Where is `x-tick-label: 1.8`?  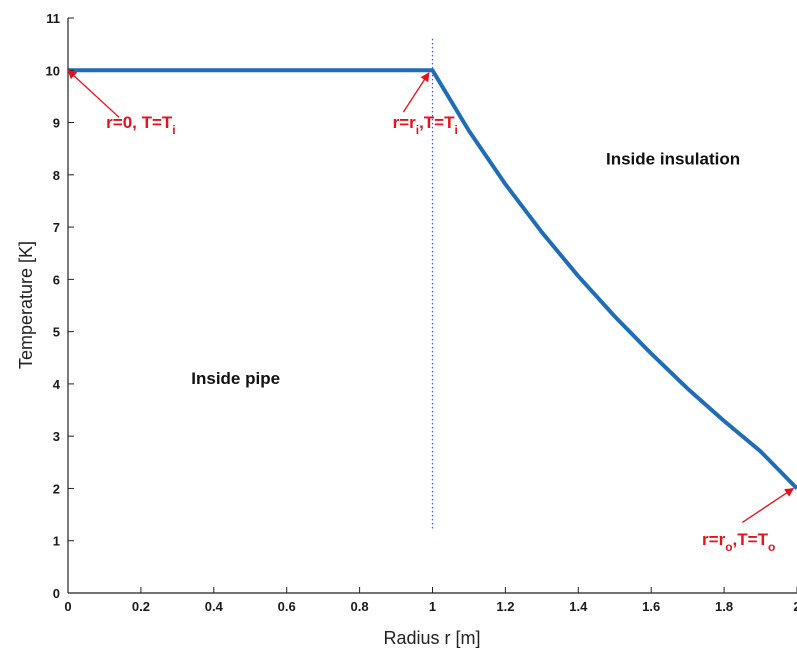
x-tick-label: 1.8 is located at coordinates (724, 606).